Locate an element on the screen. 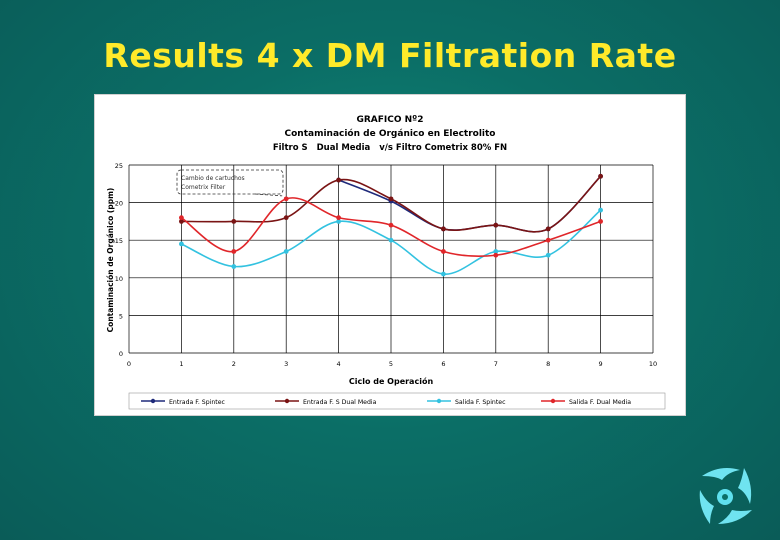 This screenshot has width=780, height=540. y-axis-label: Contaminación de Orgánico (ppm) is located at coordinates (110, 260).